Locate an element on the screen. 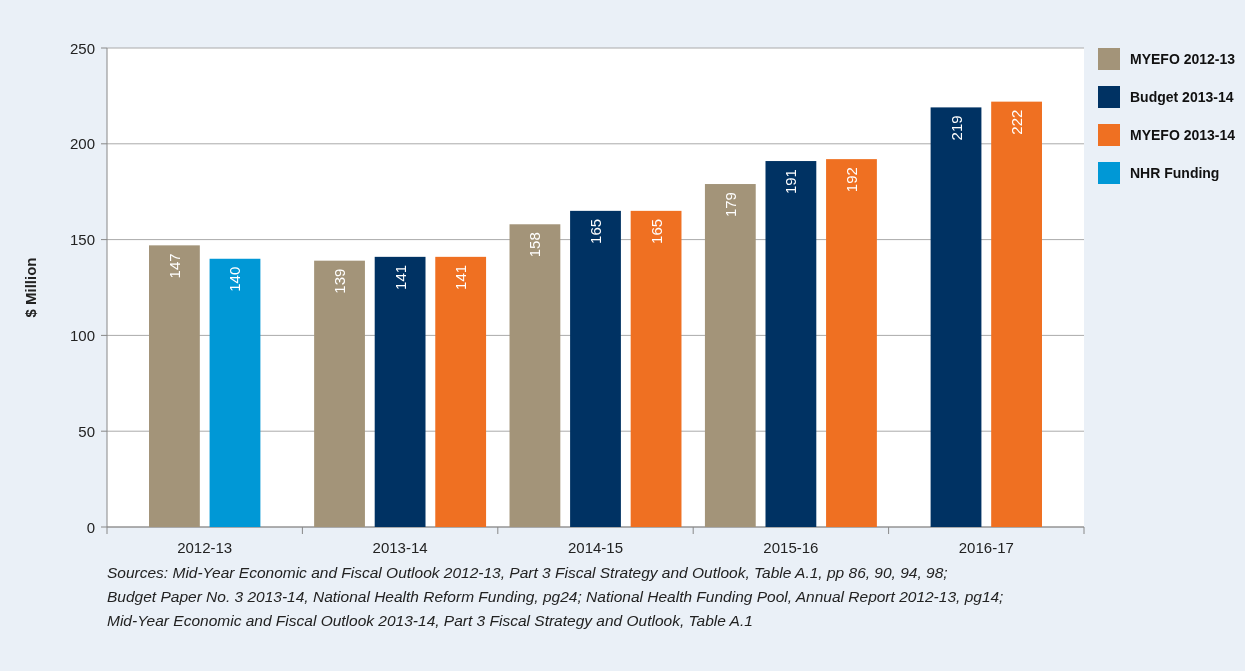  data-label: 192 is located at coordinates (851, 180).